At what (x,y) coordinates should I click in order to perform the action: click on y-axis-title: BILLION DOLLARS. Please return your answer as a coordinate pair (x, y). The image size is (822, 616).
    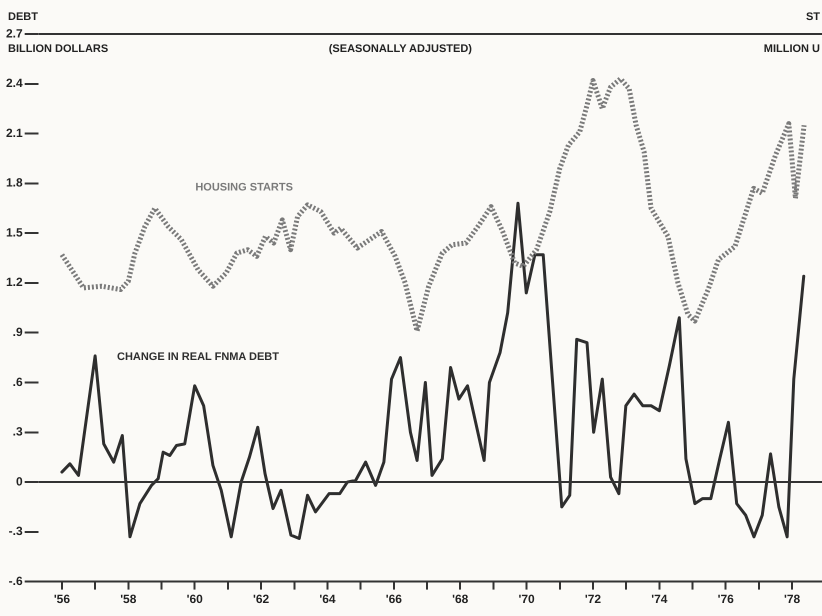
    Looking at the image, I should click on (58, 49).